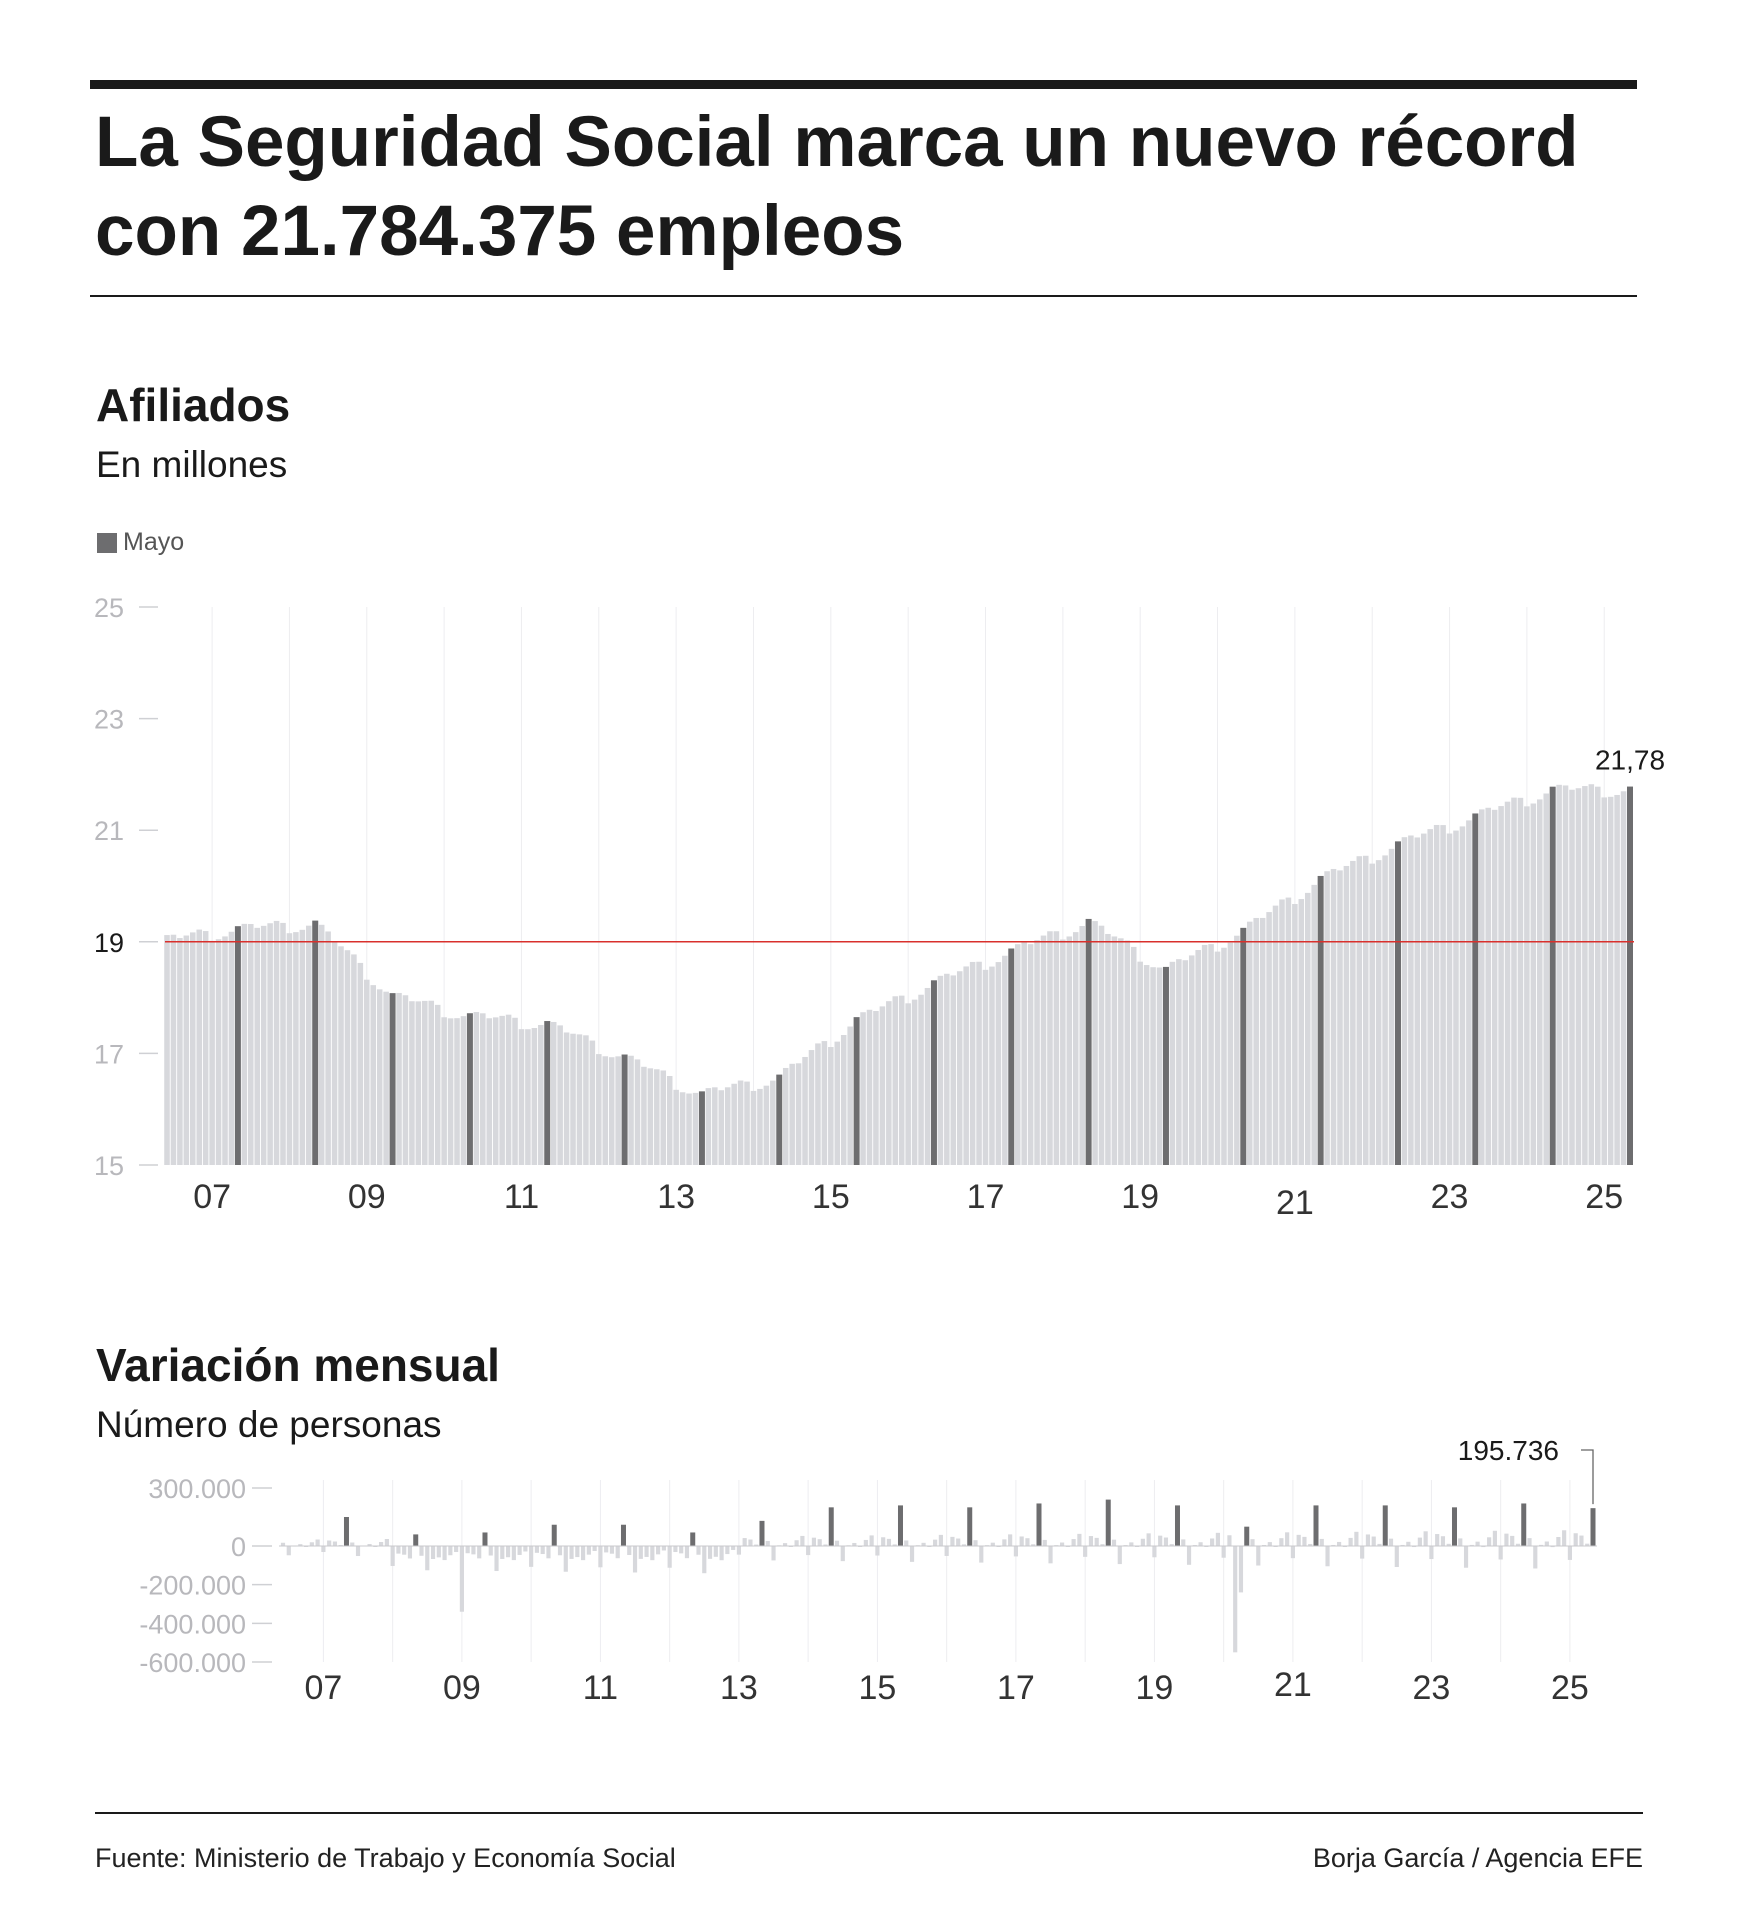 The image size is (1737, 1920). What do you see at coordinates (1154, 1688) in the screenshot?
I see `x-tick-label: 19` at bounding box center [1154, 1688].